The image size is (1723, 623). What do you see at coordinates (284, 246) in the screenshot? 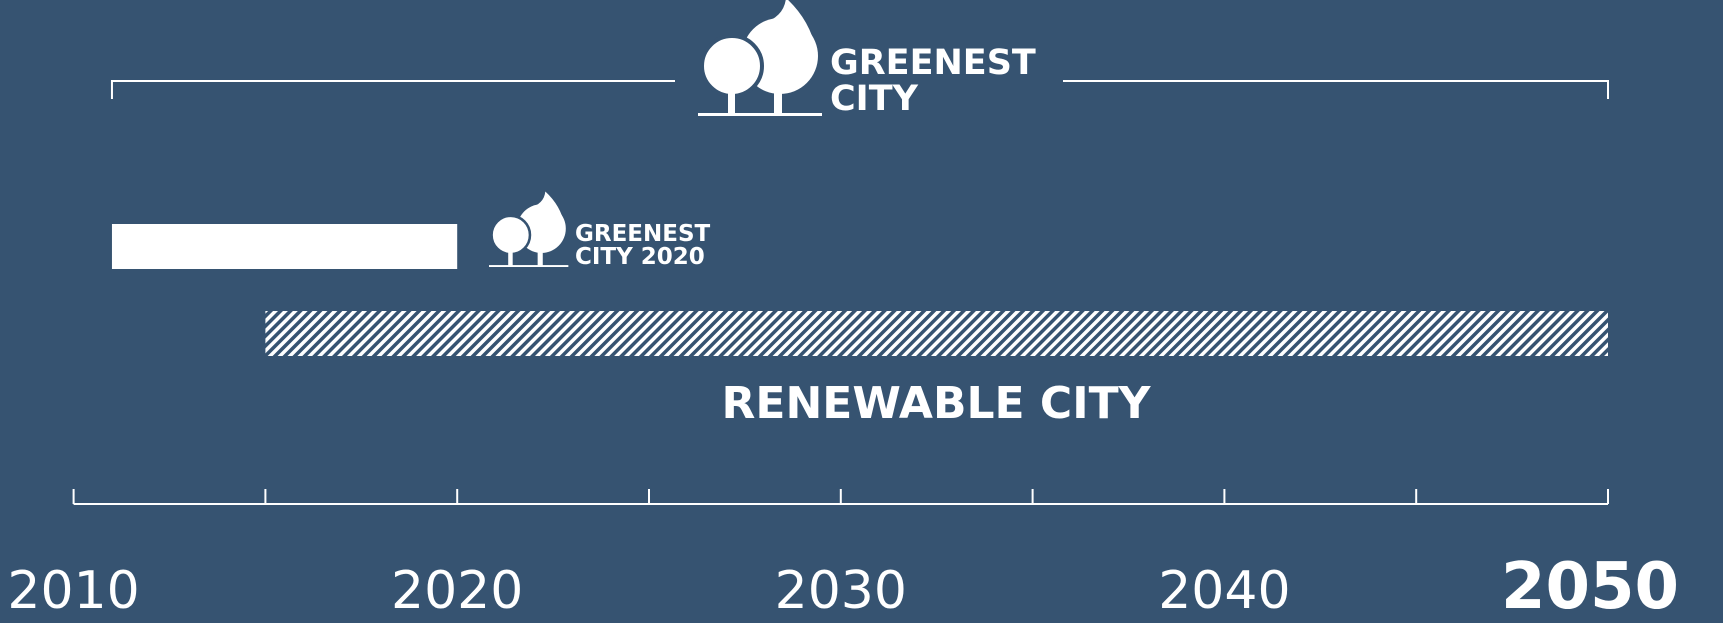
I see `greenest-city-2020-bar` at bounding box center [284, 246].